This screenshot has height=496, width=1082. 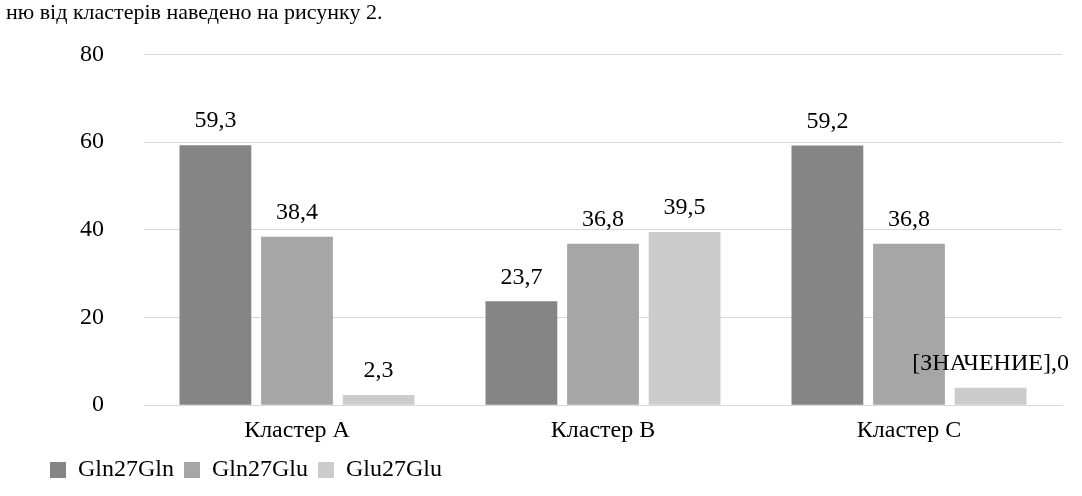 I want to click on y-tick-label: 40, so click(x=92, y=228).